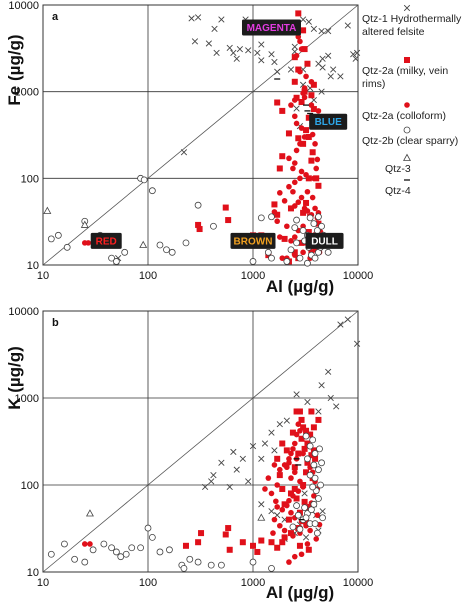 The width and height of the screenshot is (474, 603). Describe the element at coordinates (398, 164) in the screenshot. I see `legend-item: Qtz-3` at that location.